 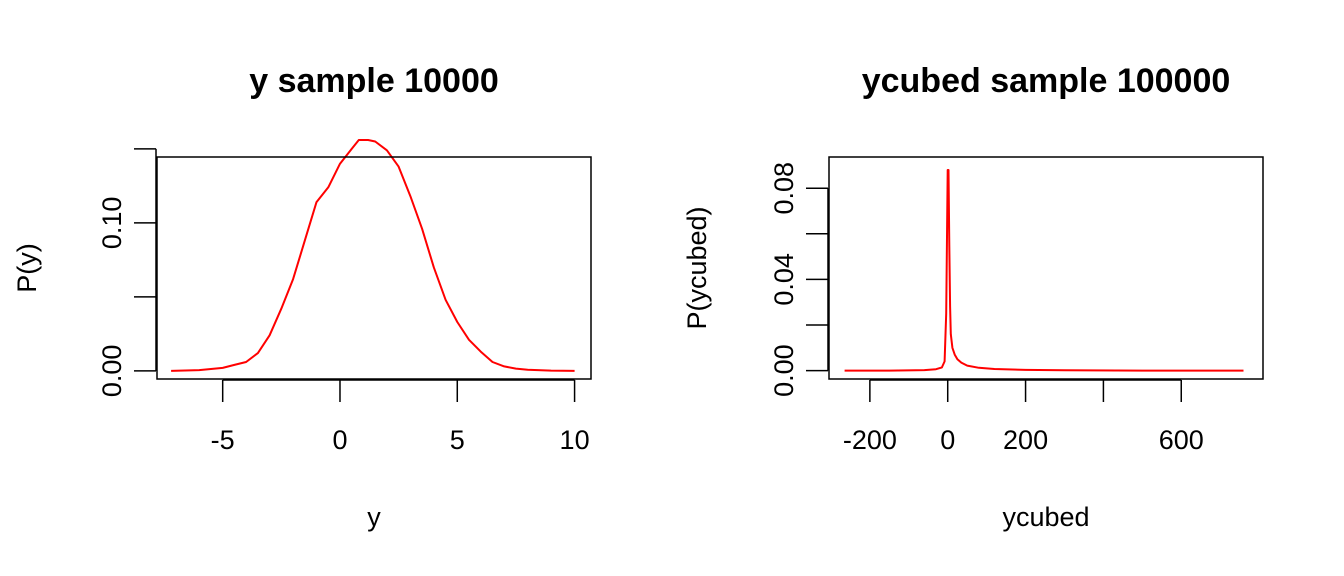 What do you see at coordinates (870, 440) in the screenshot?
I see `x-tick-label: -200` at bounding box center [870, 440].